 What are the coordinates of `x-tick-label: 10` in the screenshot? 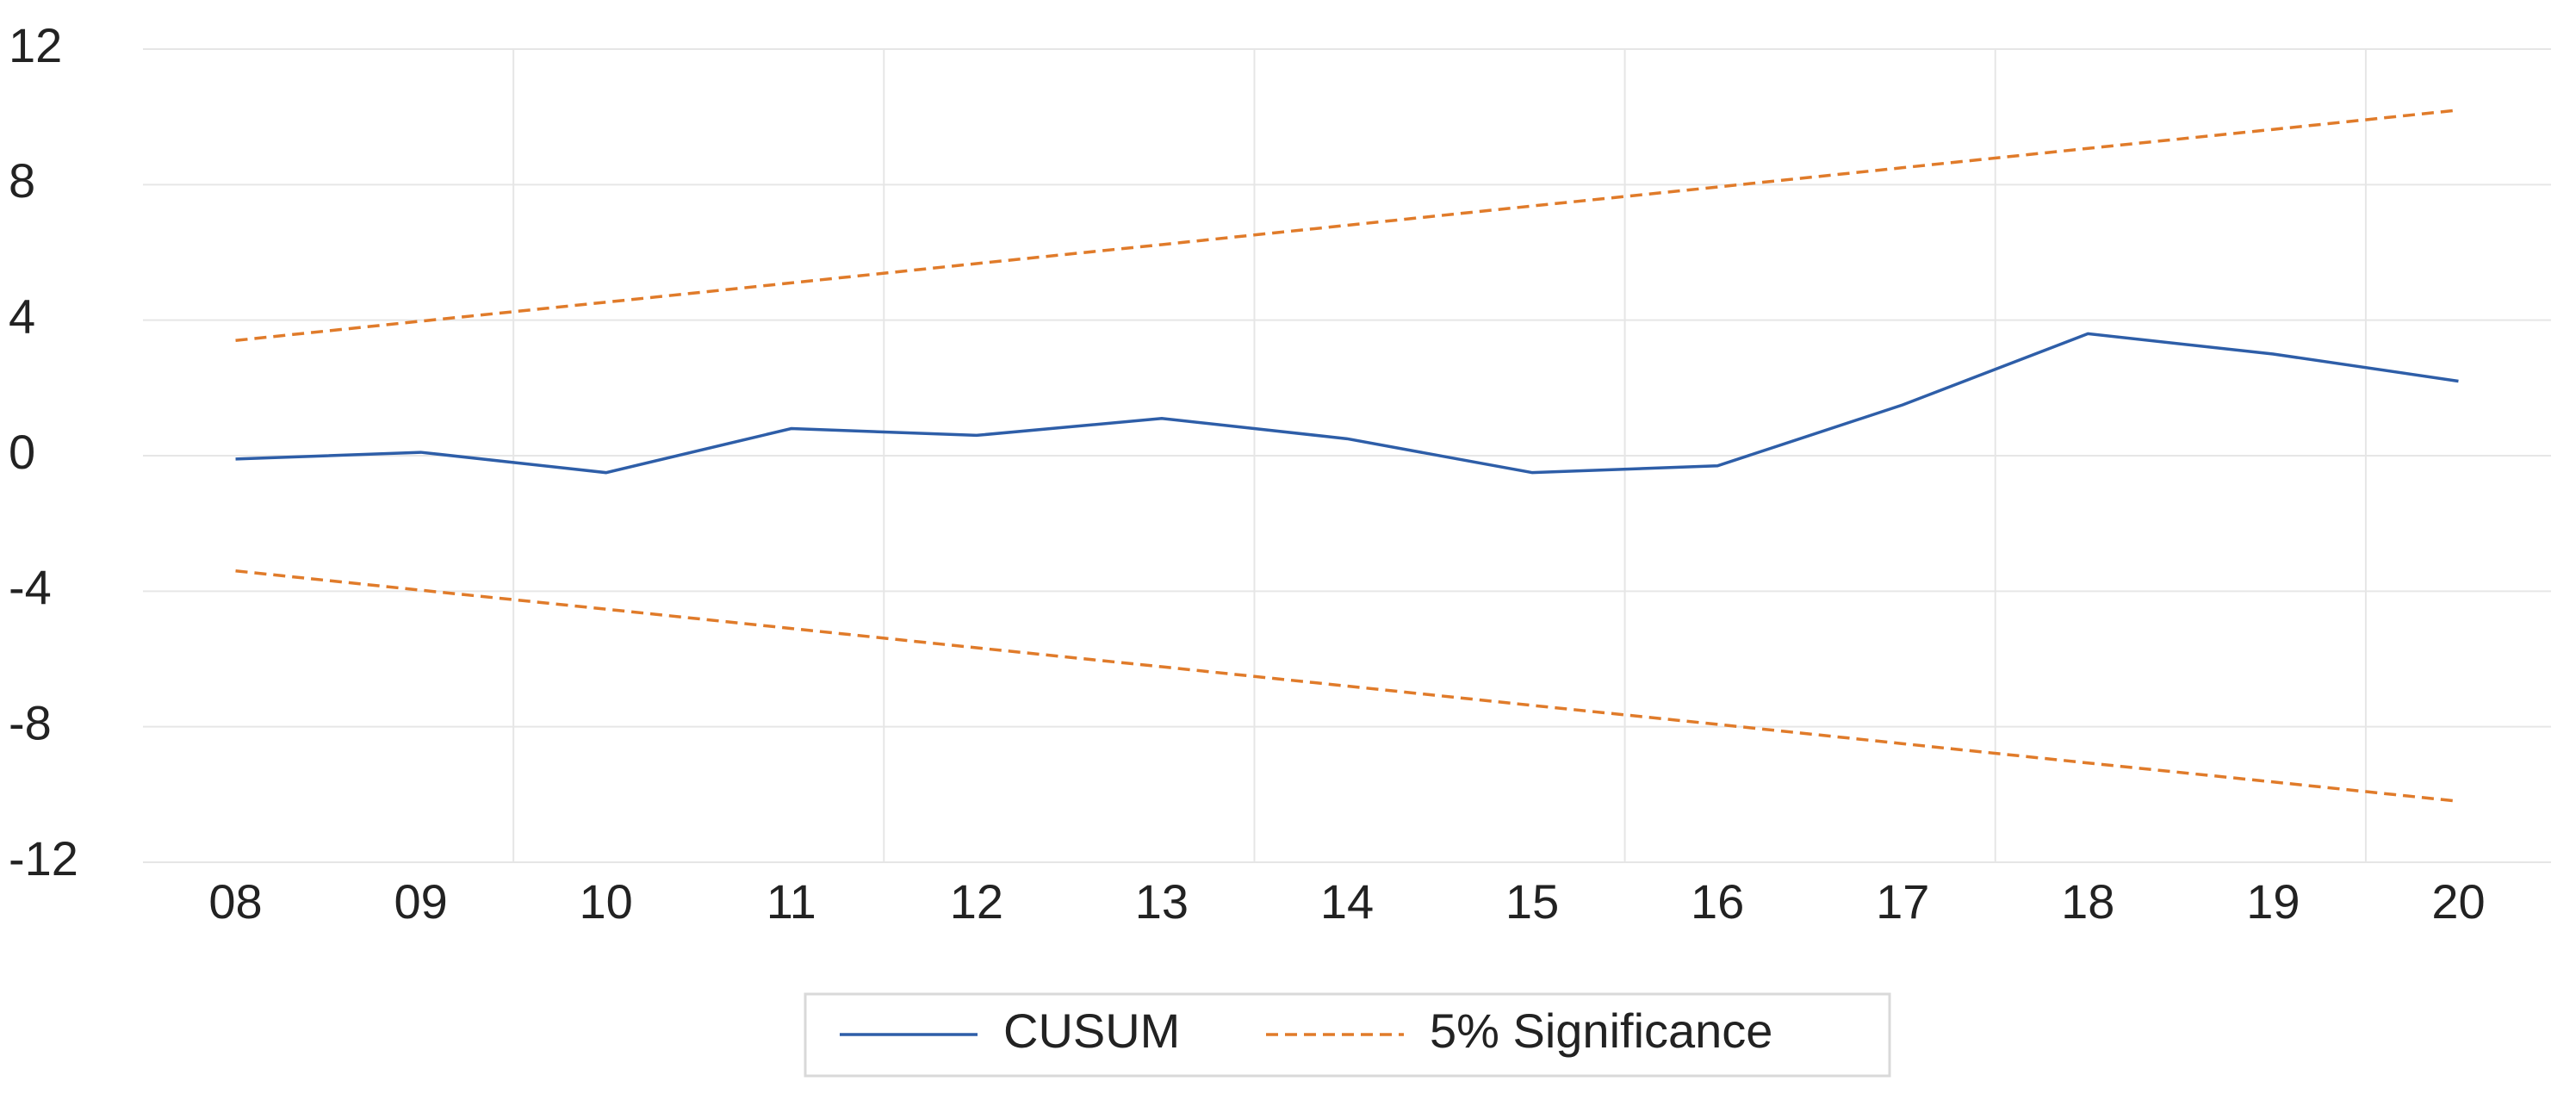 It's located at (607, 901).